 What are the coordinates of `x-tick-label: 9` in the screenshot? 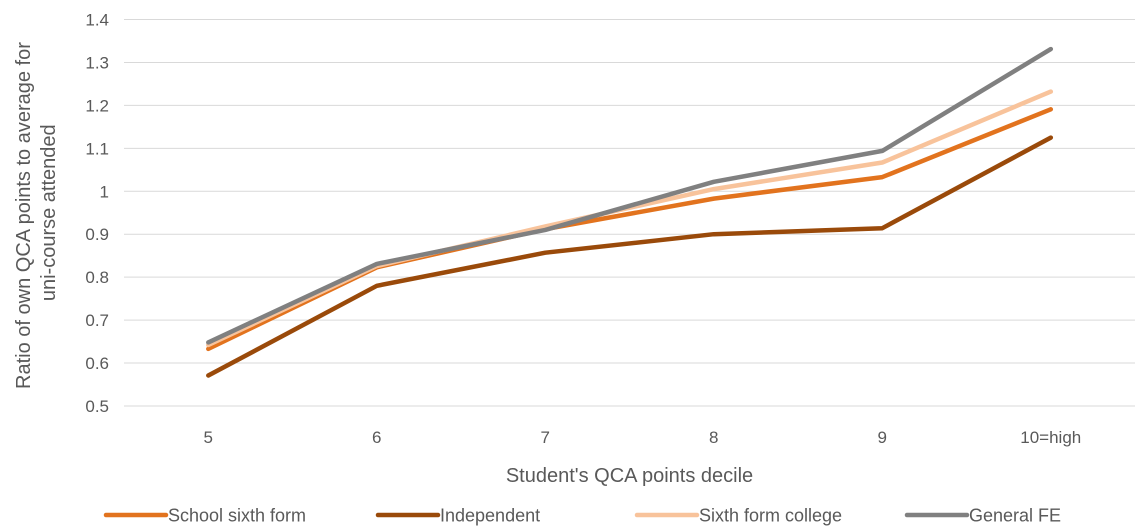 It's located at (882, 437).